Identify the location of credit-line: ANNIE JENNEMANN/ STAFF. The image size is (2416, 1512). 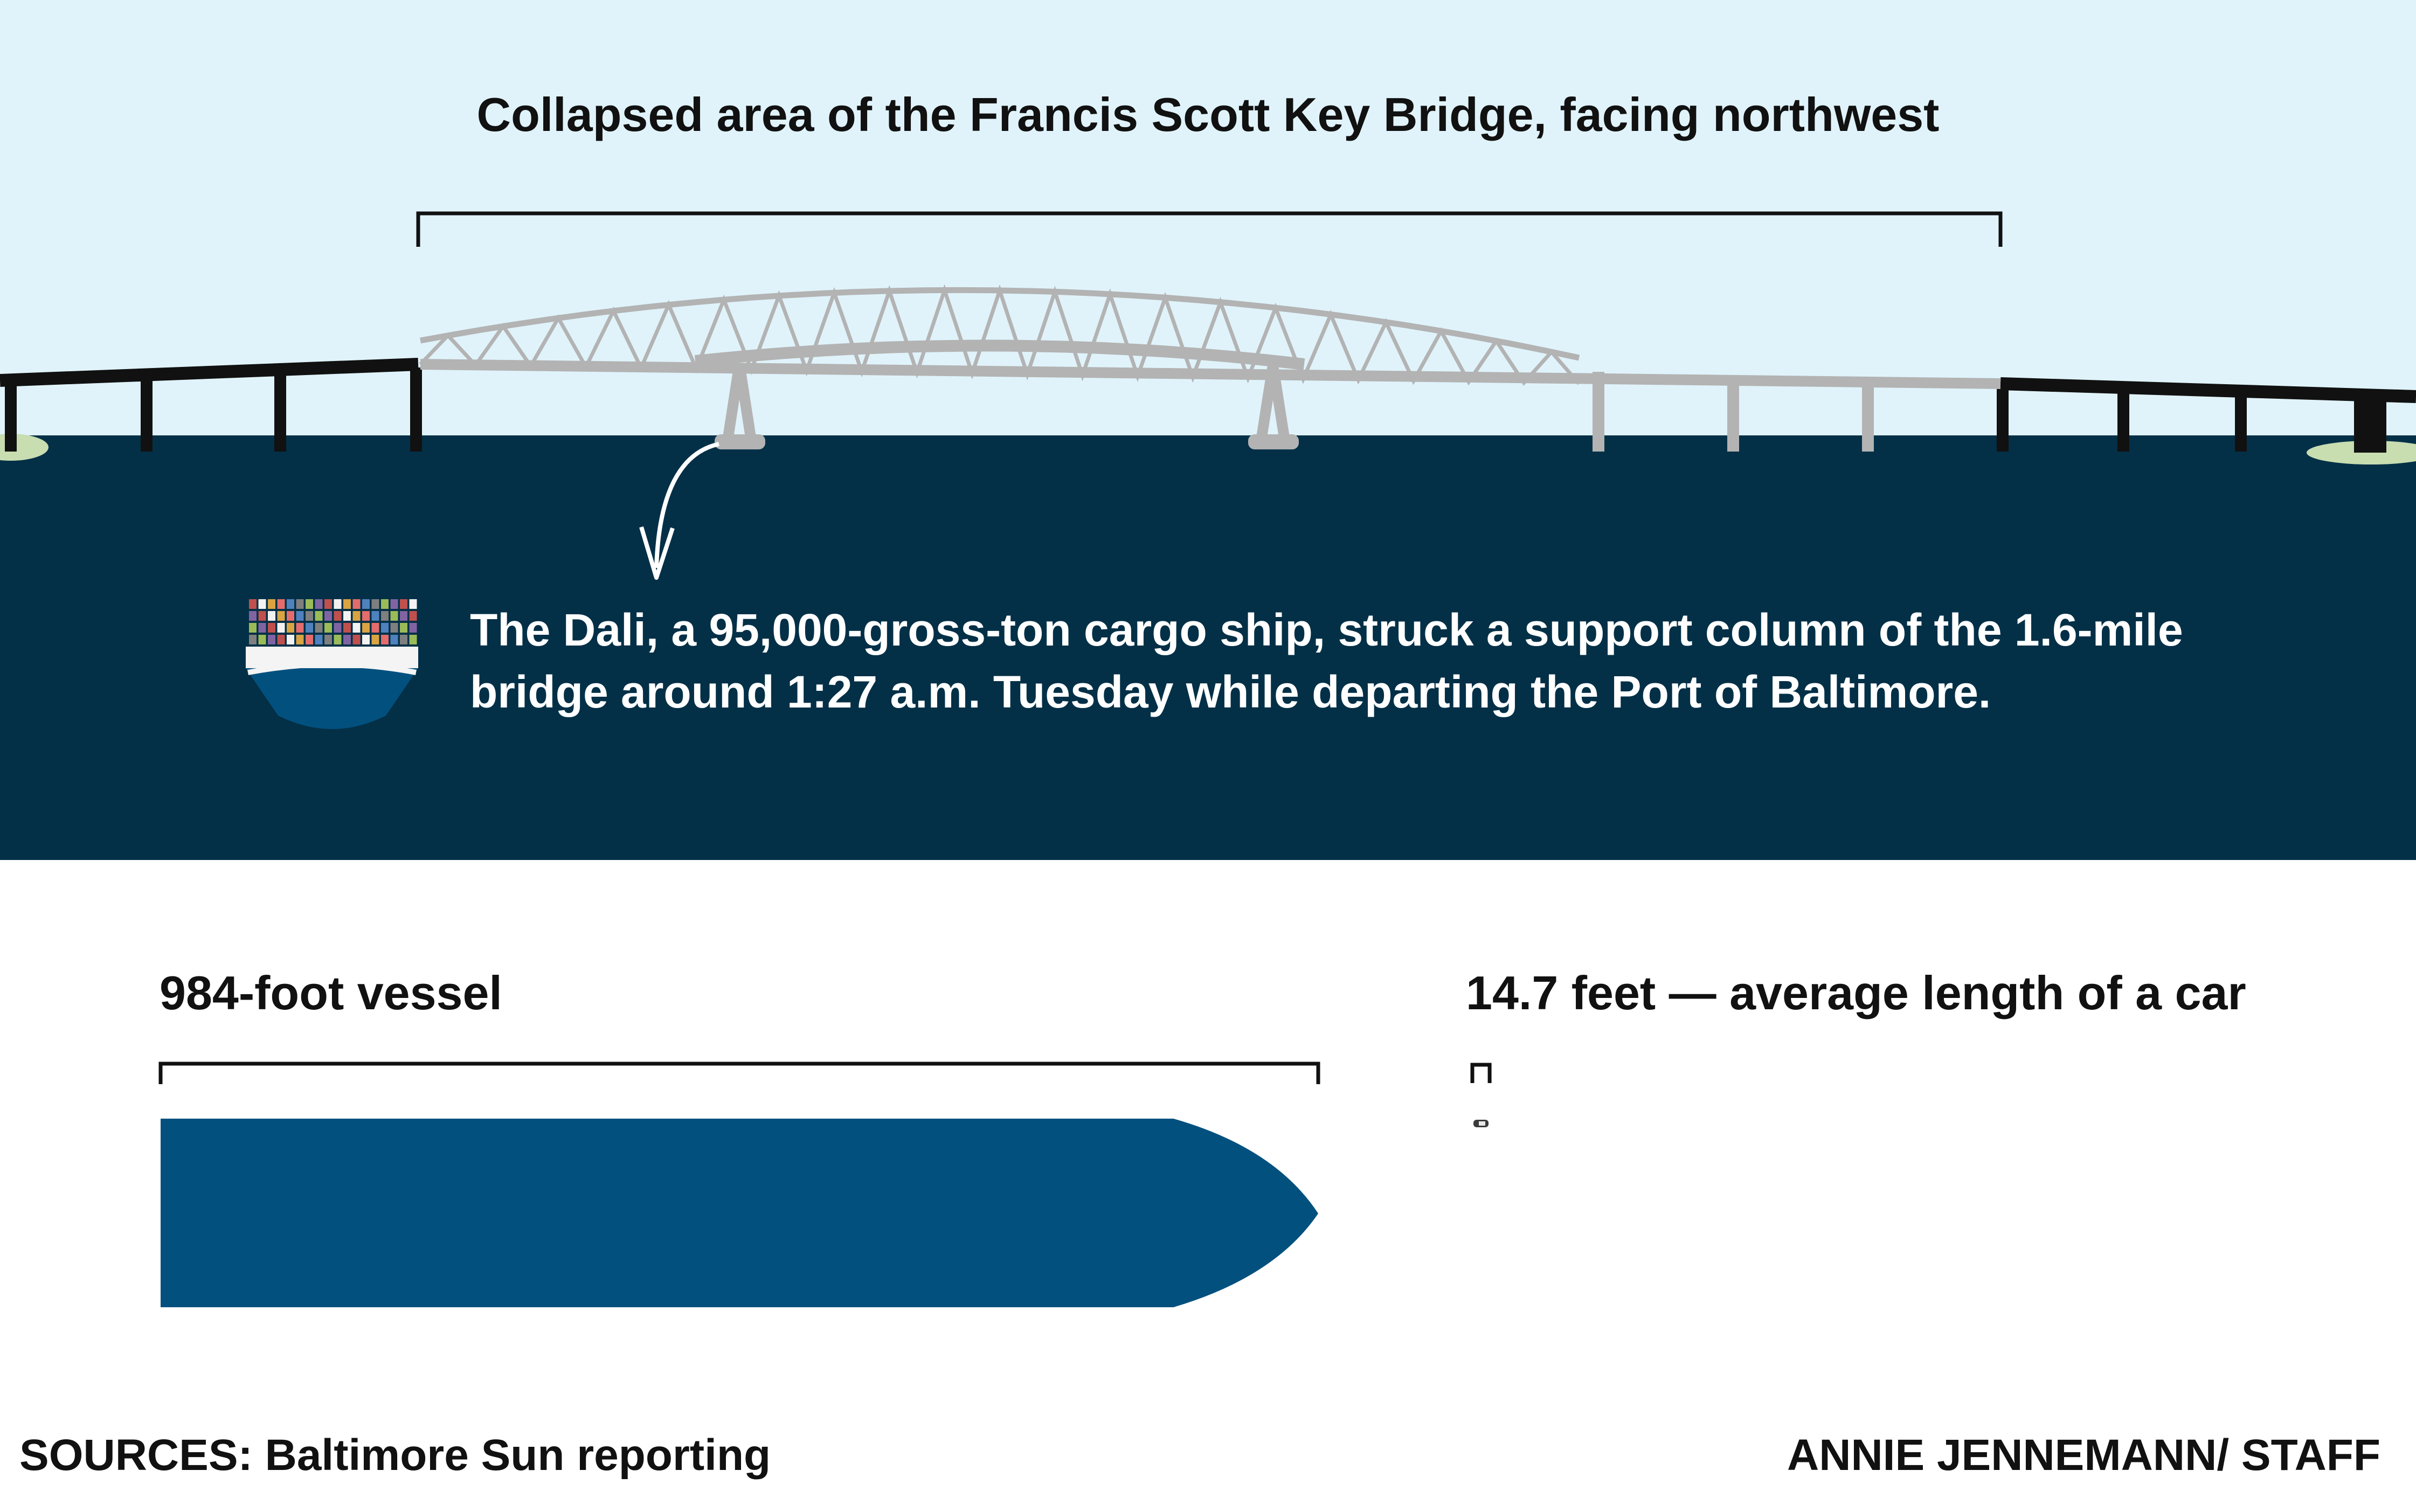
(2083, 1456).